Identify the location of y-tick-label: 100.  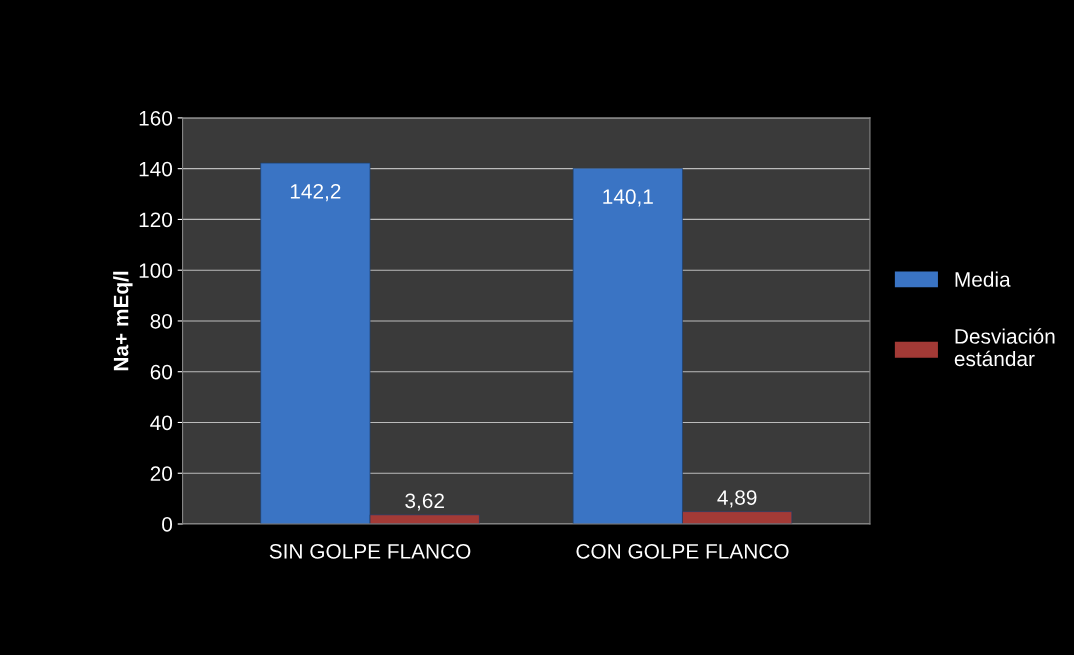
(156, 270).